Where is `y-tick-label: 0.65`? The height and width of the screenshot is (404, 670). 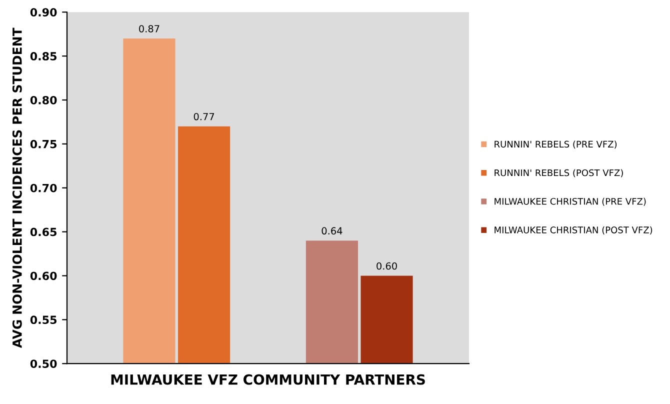 y-tick-label: 0.65 is located at coordinates (43, 232).